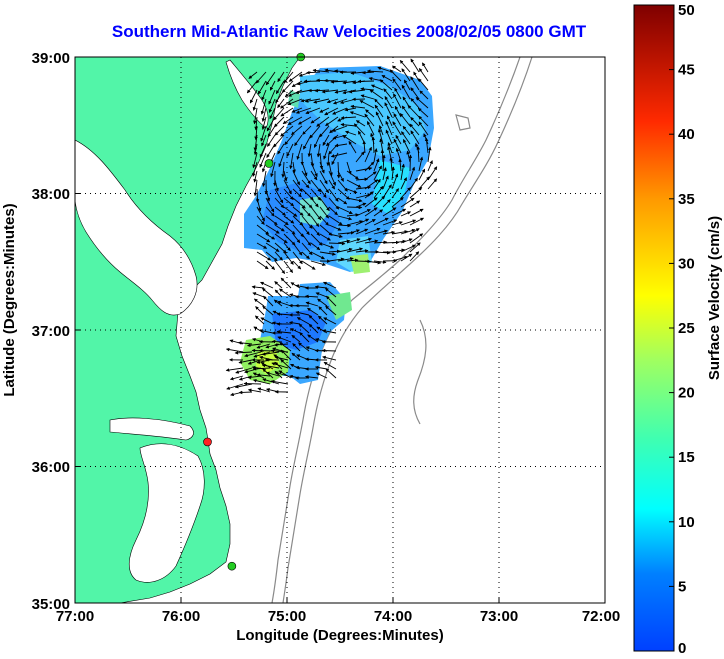  I want to click on delaware-bay, so click(247, 94).